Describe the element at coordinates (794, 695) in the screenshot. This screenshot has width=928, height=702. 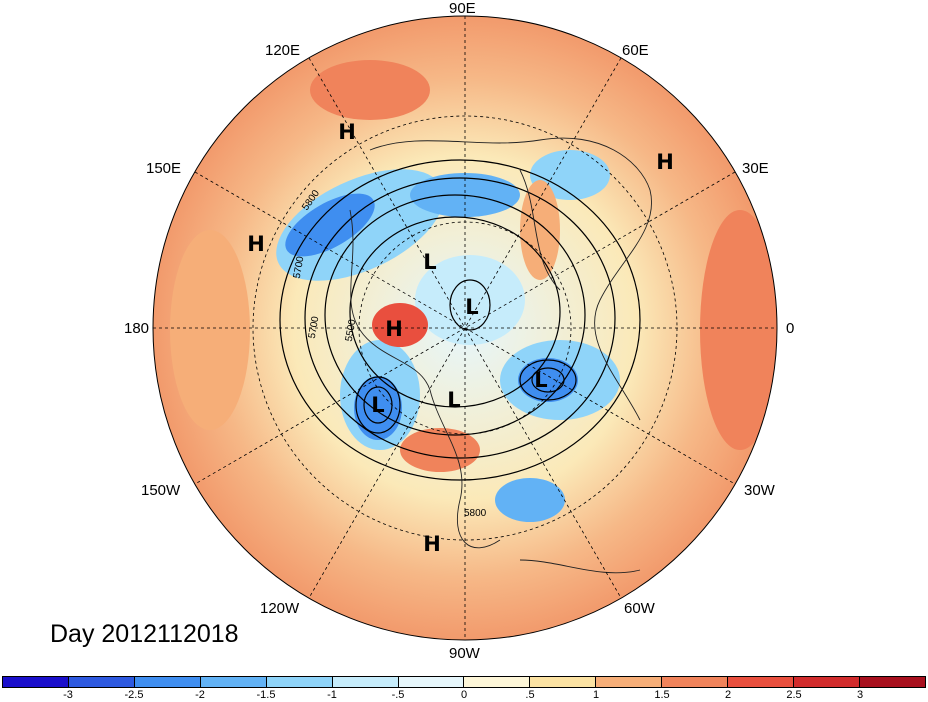
I see `colorbar-tick-label: 2.5` at that location.